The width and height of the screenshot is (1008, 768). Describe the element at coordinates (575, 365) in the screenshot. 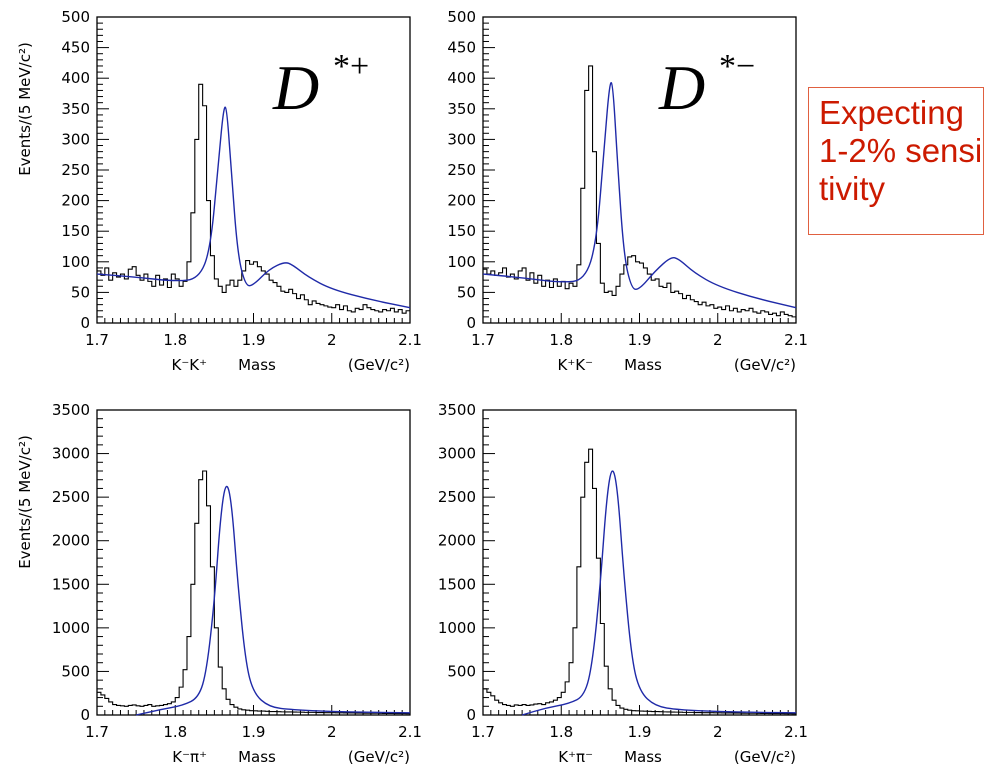

I see `x-axis-label-particles: K⁺K⁻` at that location.